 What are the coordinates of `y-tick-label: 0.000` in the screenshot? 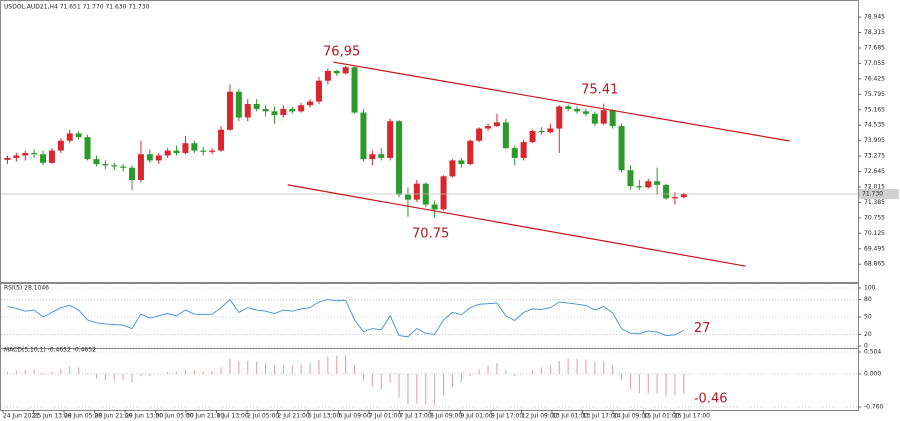 It's located at (872, 373).